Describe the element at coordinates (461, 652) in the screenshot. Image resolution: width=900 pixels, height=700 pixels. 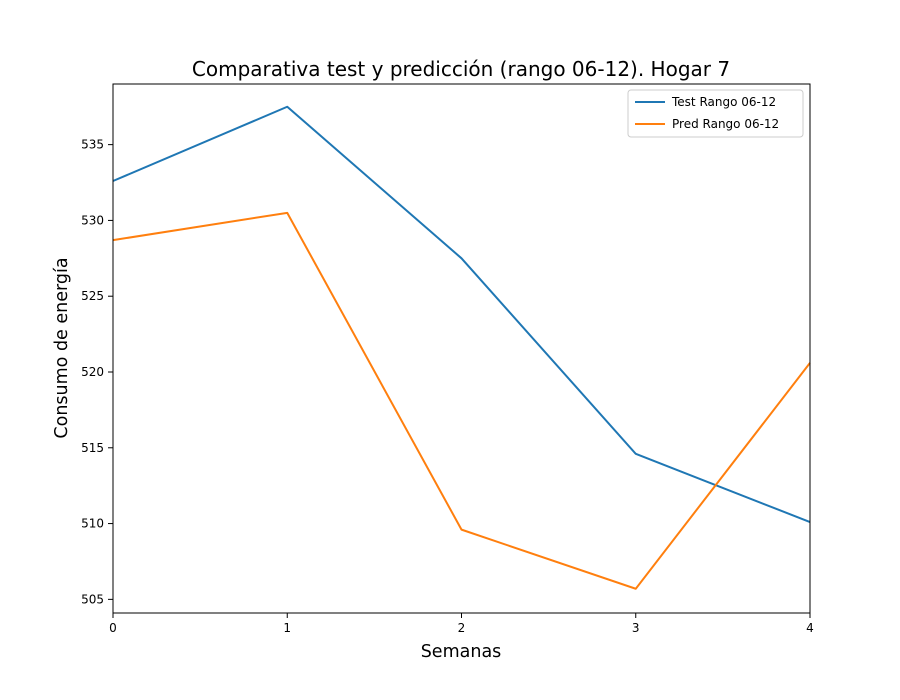
I see `x-axis-label: Semanas` at that location.